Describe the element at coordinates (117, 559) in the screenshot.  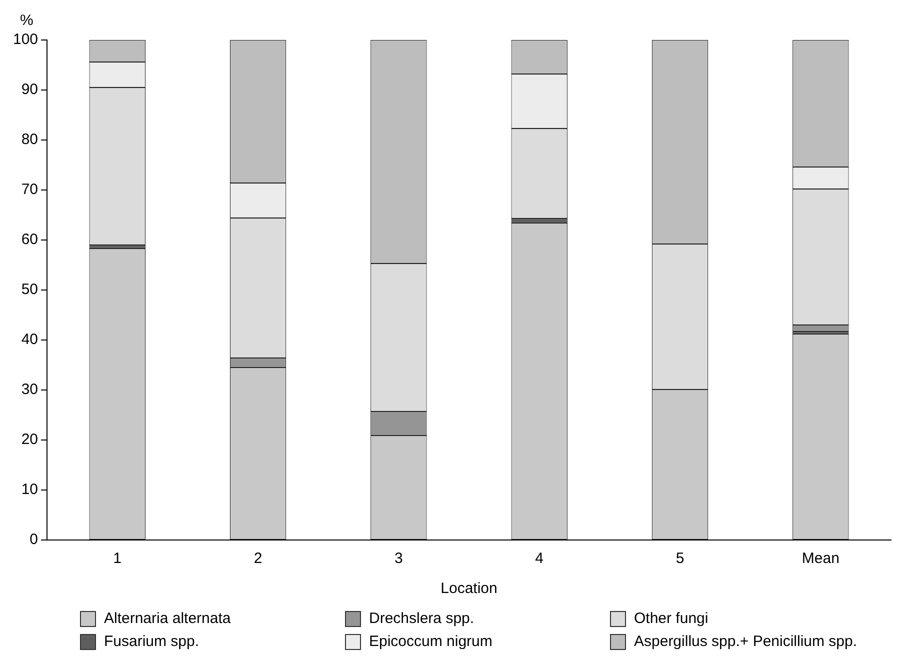
I see `x-tick-label: 1` at that location.